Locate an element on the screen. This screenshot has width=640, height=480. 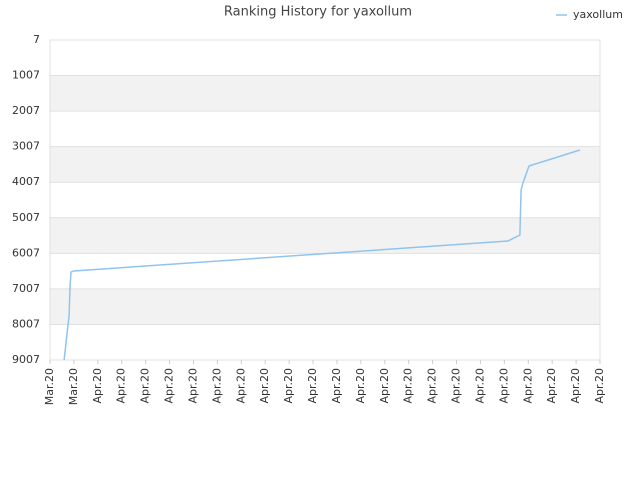
chart-title: Ranking History for yaxollum is located at coordinates (318, 12).